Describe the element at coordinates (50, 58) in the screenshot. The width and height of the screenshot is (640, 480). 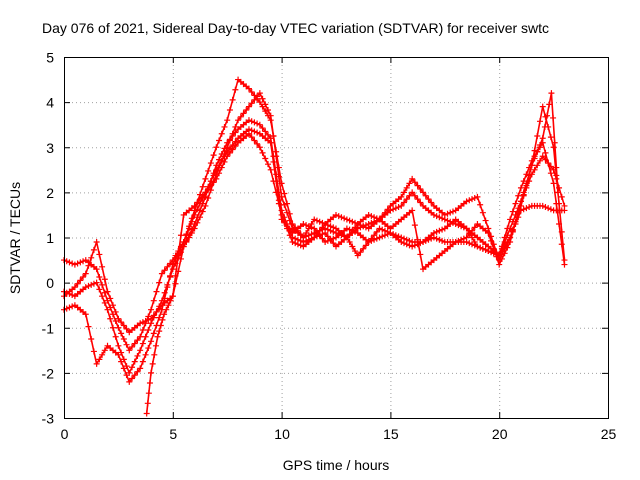
I see `y-tick-label: 5` at that location.